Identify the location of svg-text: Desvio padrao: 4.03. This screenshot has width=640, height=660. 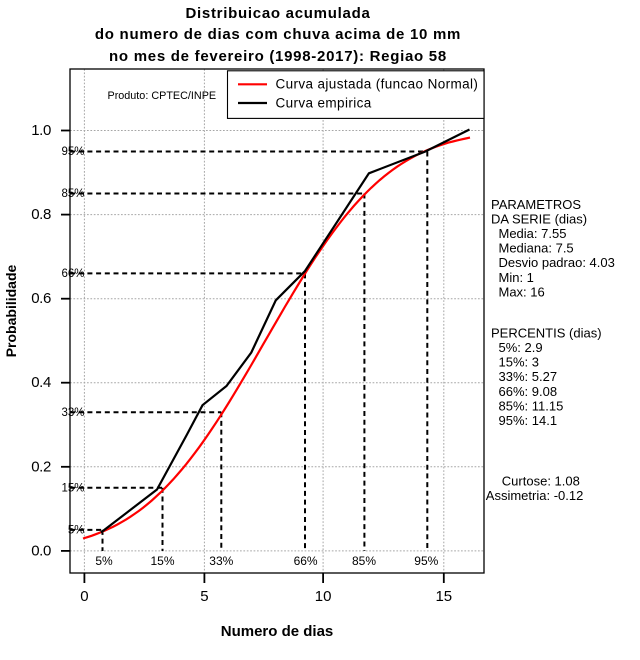
(557, 262).